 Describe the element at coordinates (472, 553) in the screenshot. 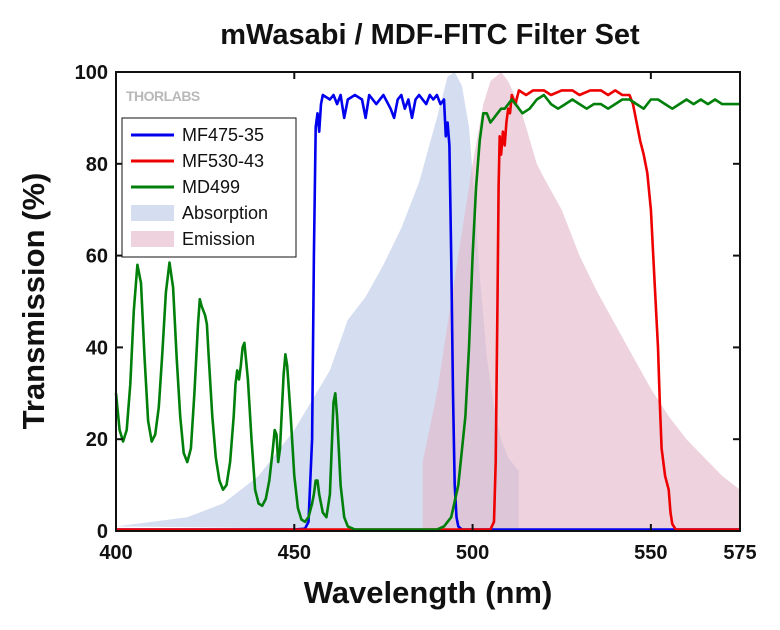

I see `x-tick-label: 500` at that location.